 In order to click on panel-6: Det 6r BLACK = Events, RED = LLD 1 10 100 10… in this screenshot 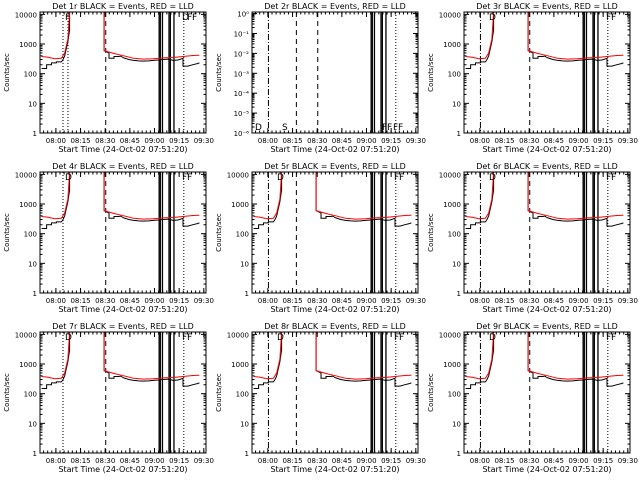, I will do `click(532, 238)`.